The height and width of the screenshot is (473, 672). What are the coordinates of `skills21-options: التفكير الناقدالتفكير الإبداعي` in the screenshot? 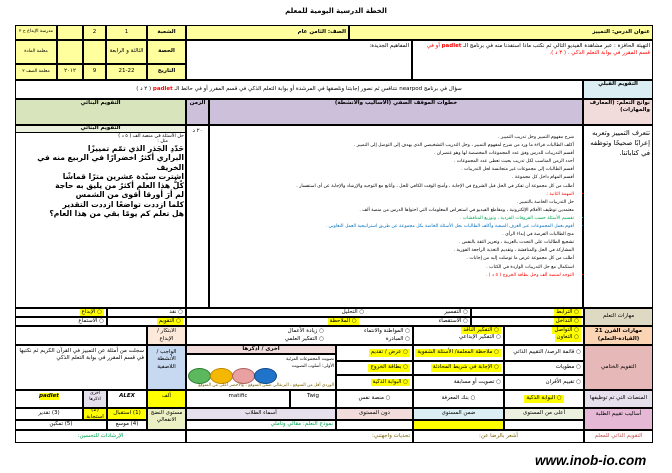 It's located at (458, 335).